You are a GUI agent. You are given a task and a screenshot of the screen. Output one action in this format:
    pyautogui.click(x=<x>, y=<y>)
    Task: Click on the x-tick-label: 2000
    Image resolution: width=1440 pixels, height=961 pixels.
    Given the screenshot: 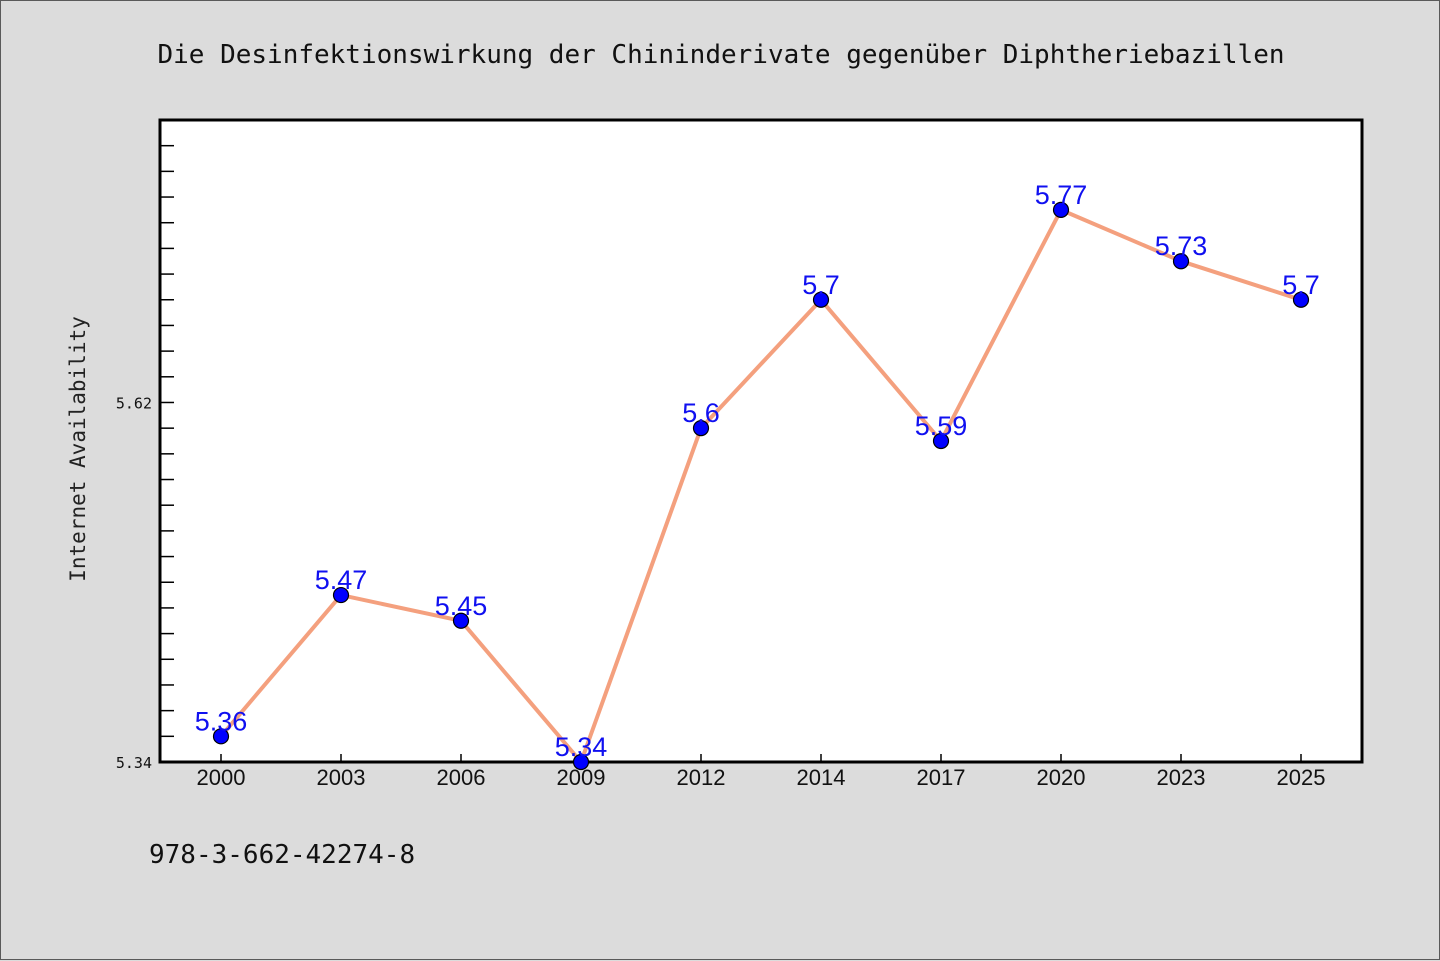 What is the action you would take?
    pyautogui.click(x=221, y=777)
    